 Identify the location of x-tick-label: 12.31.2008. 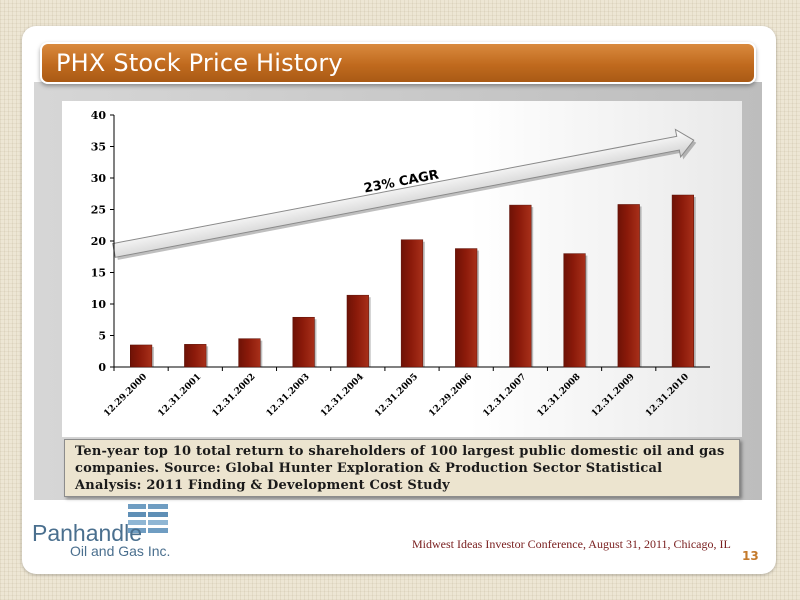
(559, 395).